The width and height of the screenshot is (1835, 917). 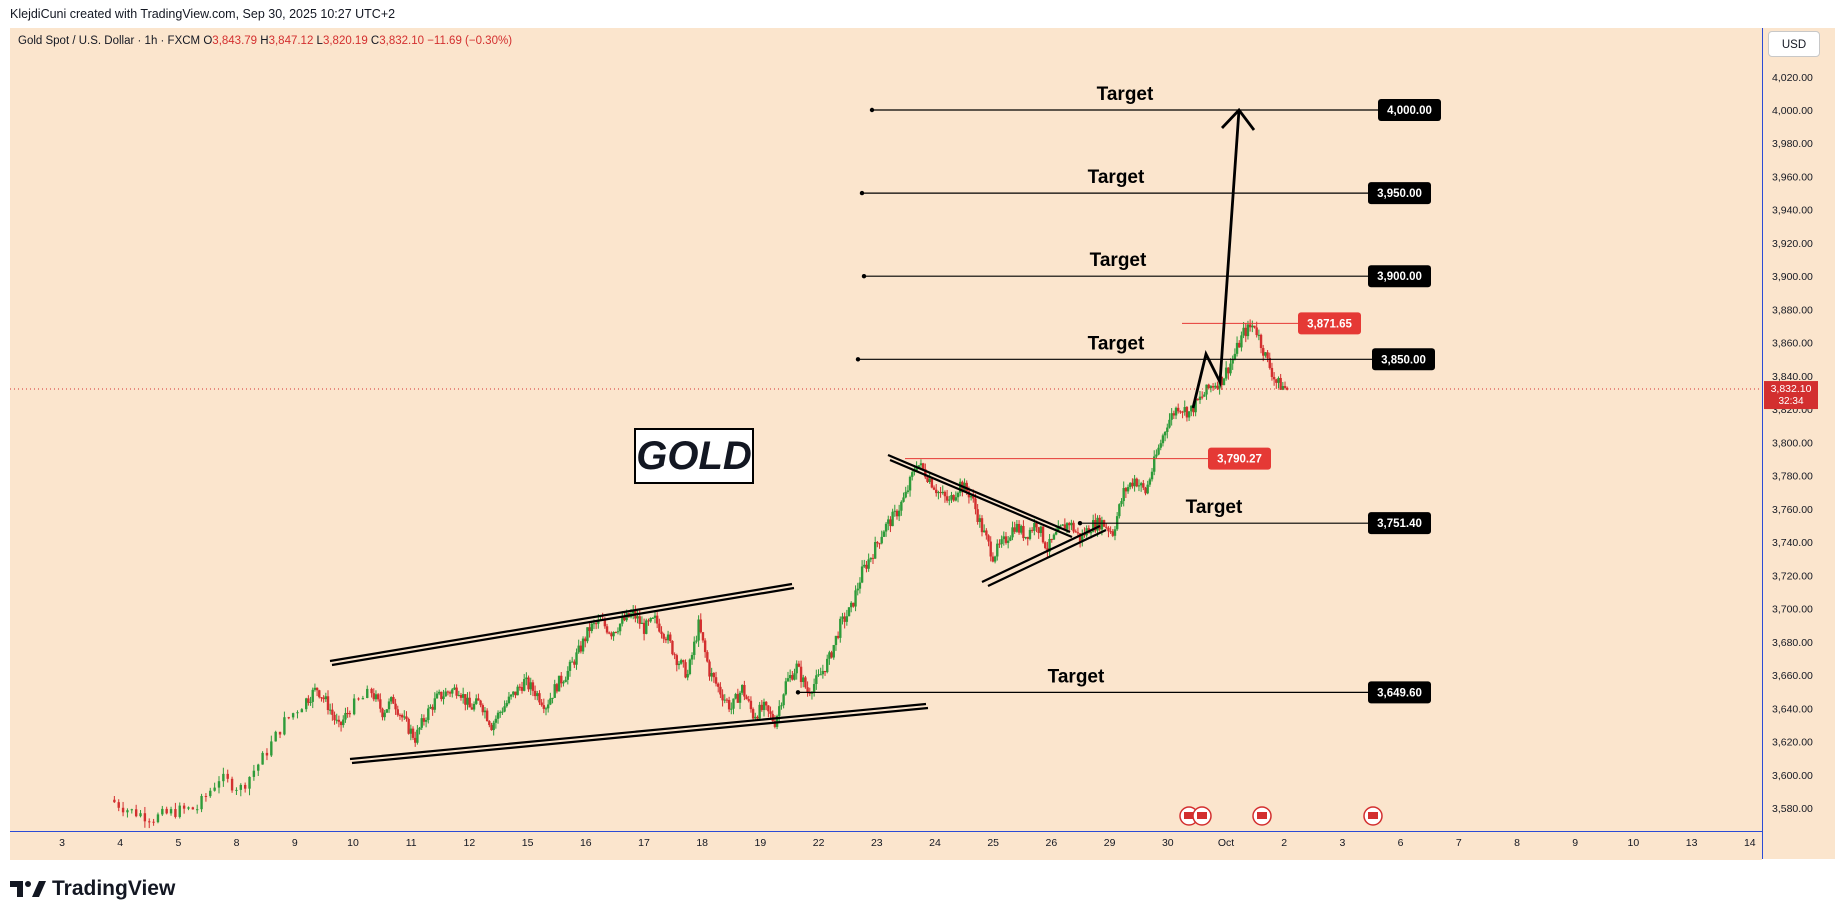 What do you see at coordinates (208, 41) in the screenshot?
I see `open-label: O` at bounding box center [208, 41].